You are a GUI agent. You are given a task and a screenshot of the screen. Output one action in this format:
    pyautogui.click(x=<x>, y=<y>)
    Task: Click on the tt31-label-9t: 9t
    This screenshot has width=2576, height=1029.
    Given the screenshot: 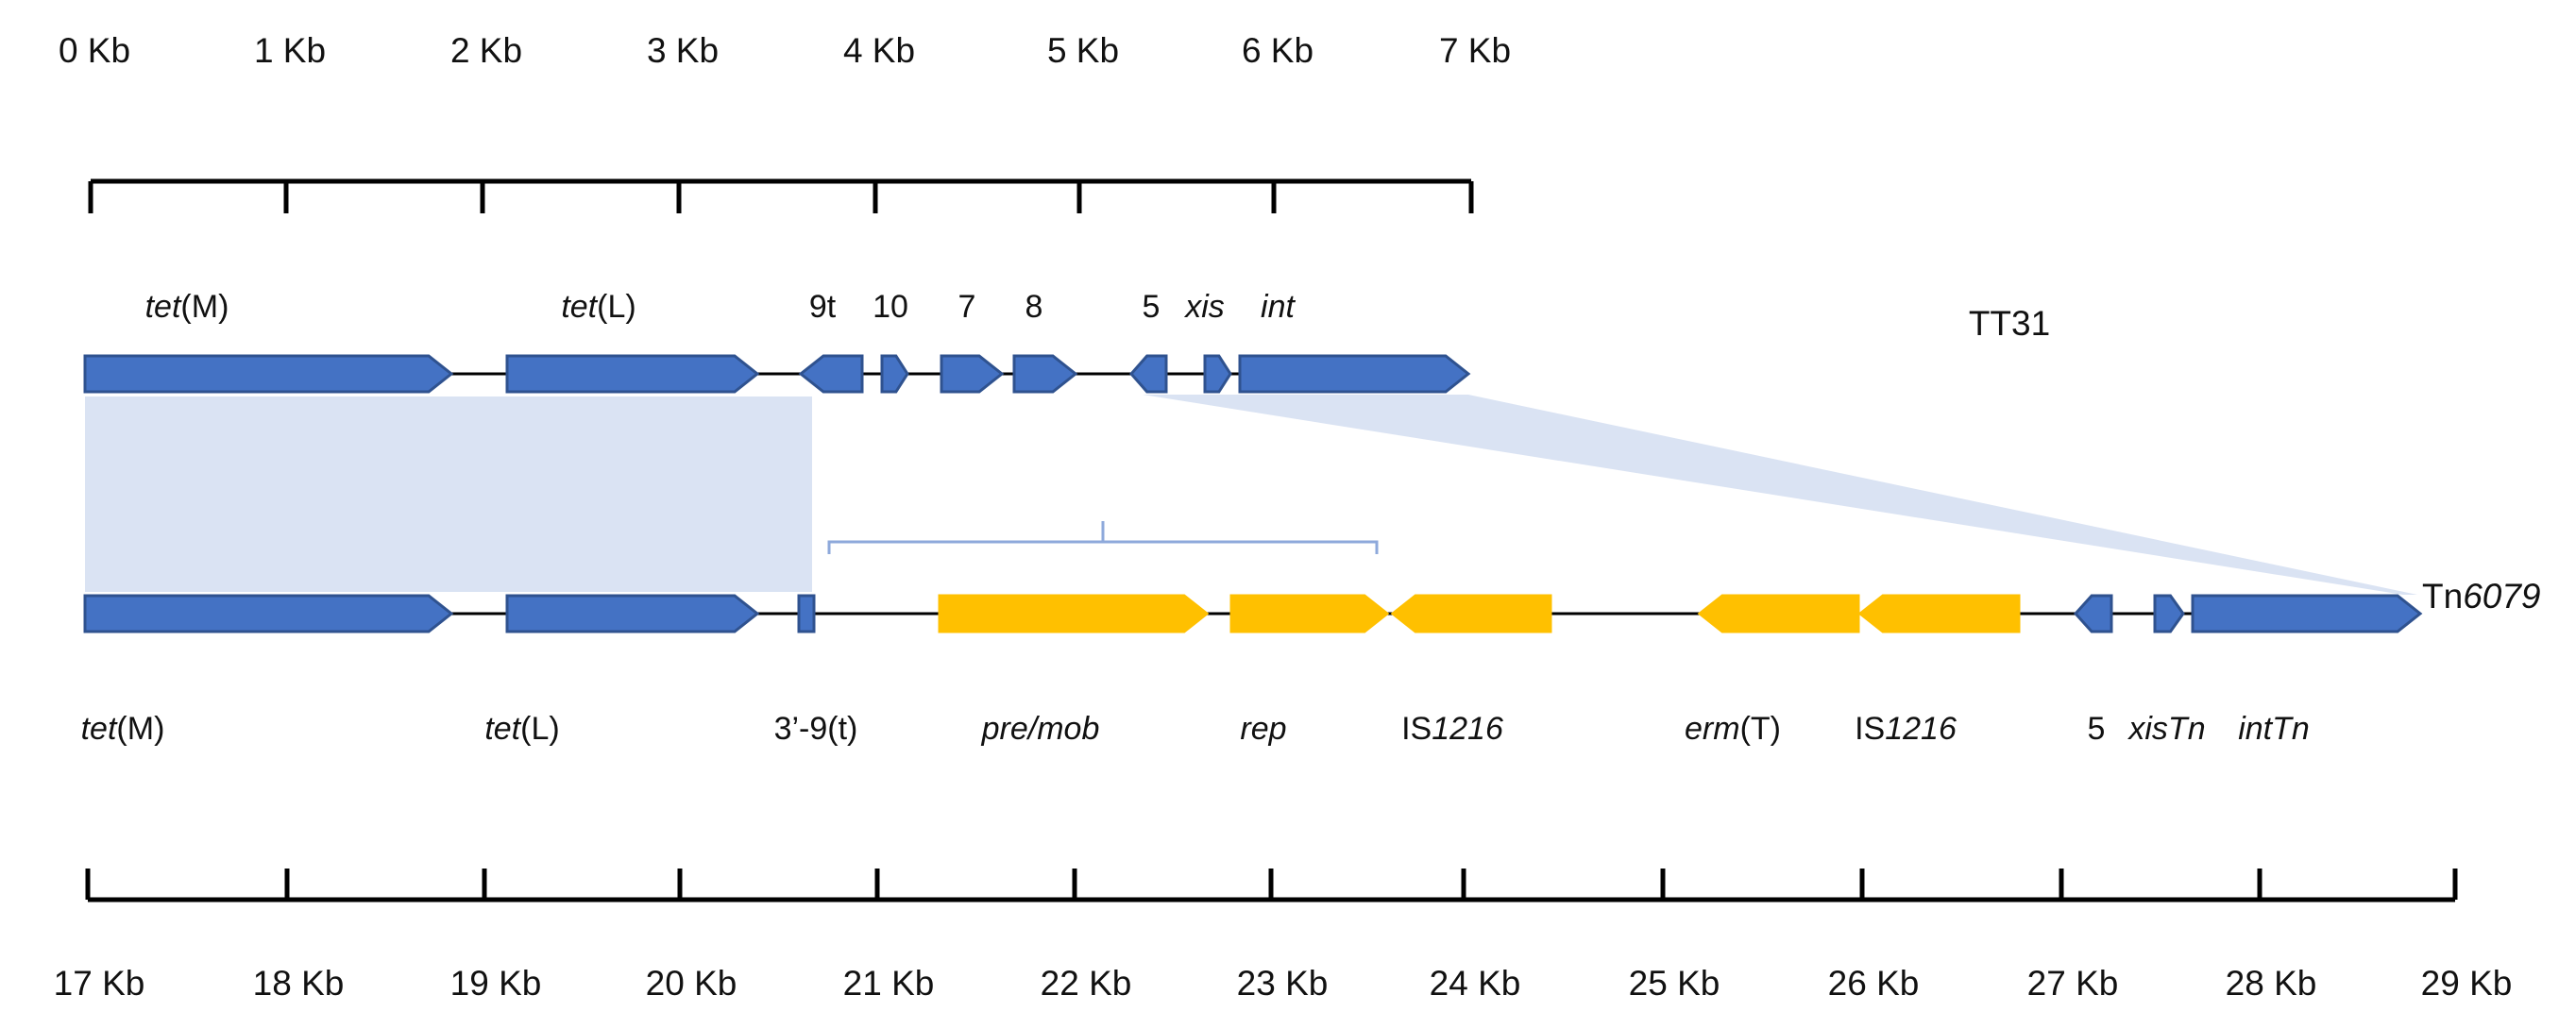 What is the action you would take?
    pyautogui.click(x=823, y=307)
    